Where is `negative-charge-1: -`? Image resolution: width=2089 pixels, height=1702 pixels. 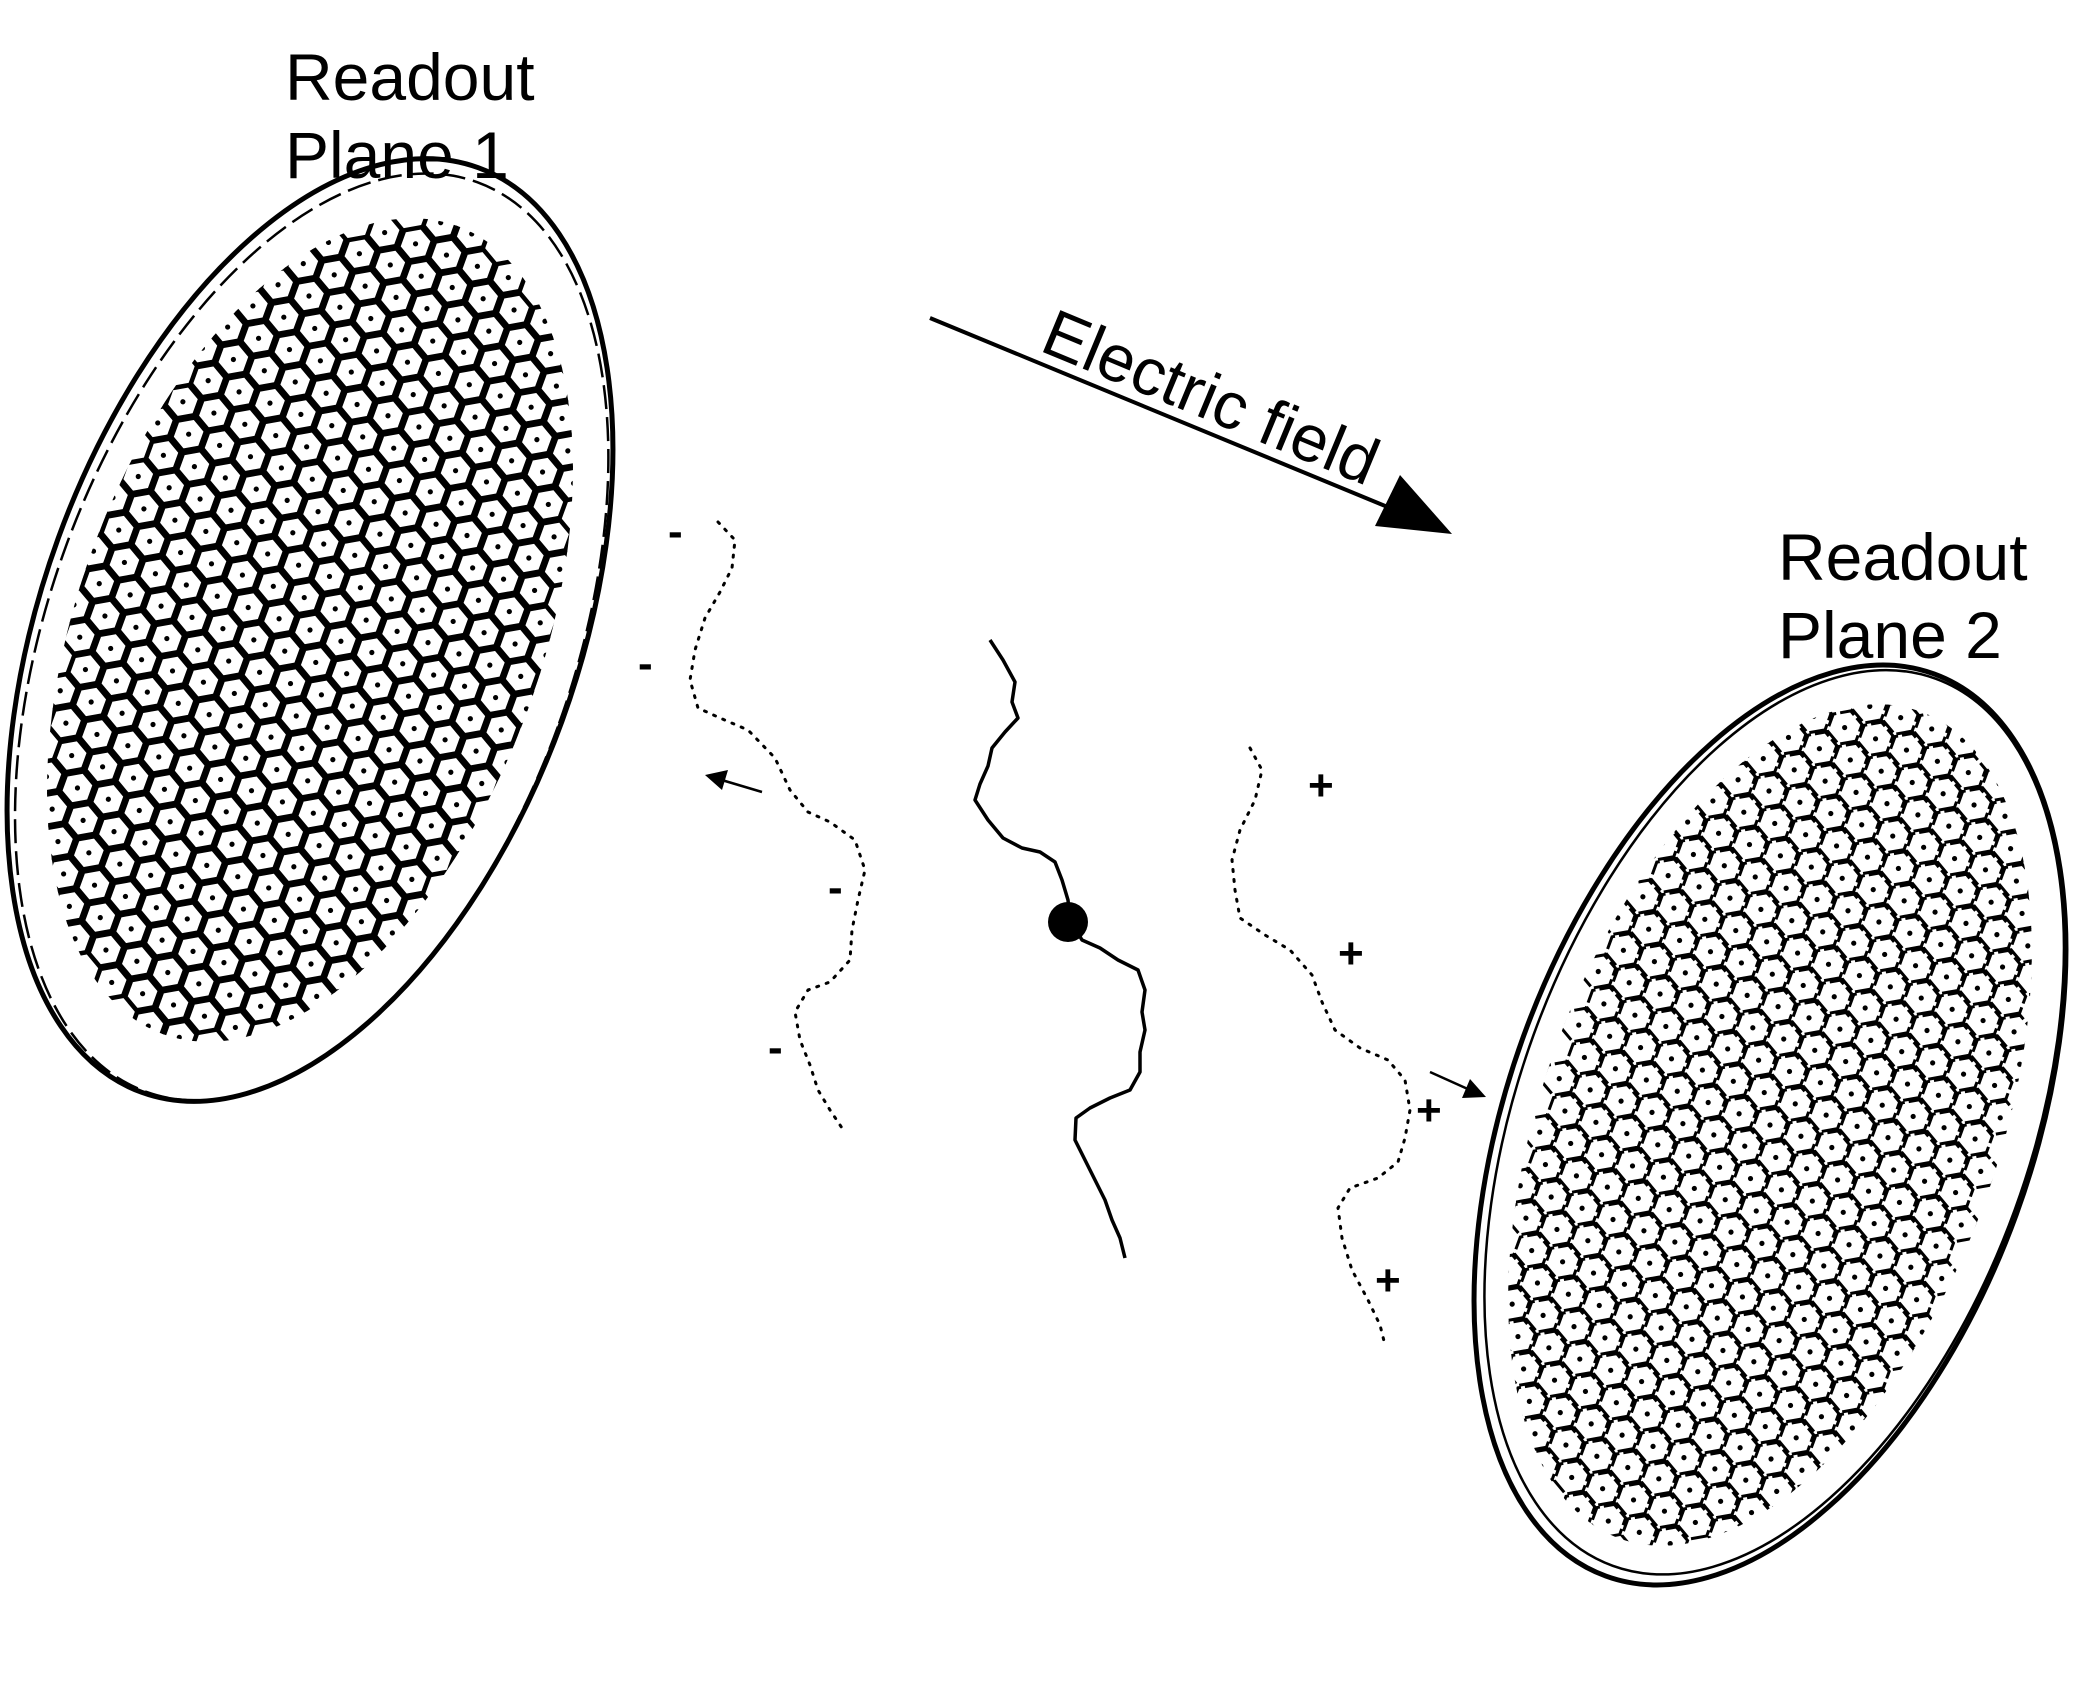 negative-charge-1: - is located at coordinates (675, 531).